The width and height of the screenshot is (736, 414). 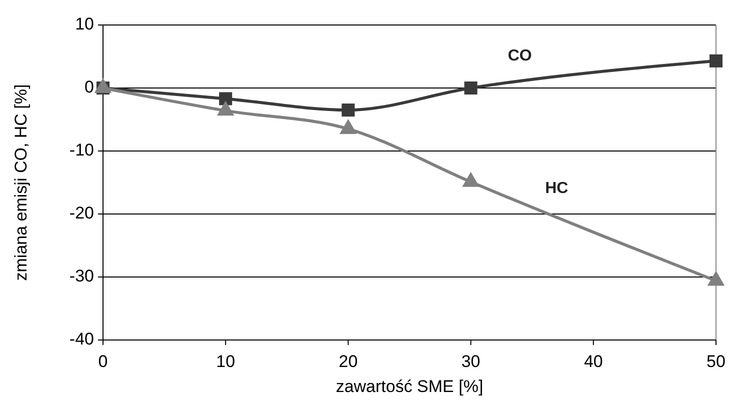 What do you see at coordinates (81, 150) in the screenshot?
I see `y-tick-label: -10` at bounding box center [81, 150].